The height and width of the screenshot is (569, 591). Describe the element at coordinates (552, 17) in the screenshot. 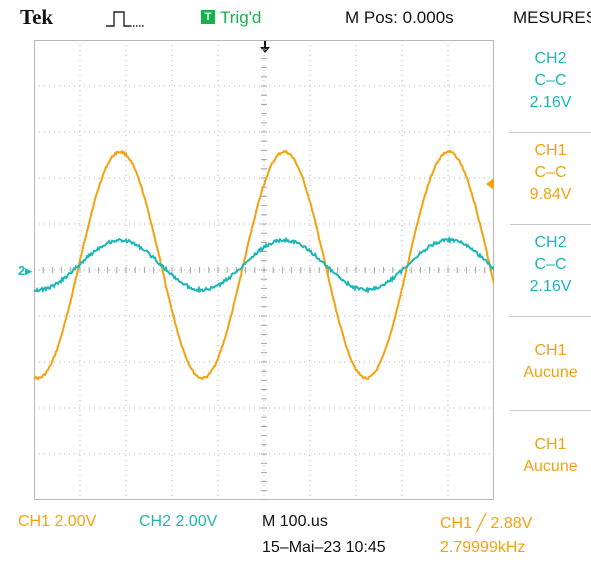

I see `menu-title: MESURES` at that location.